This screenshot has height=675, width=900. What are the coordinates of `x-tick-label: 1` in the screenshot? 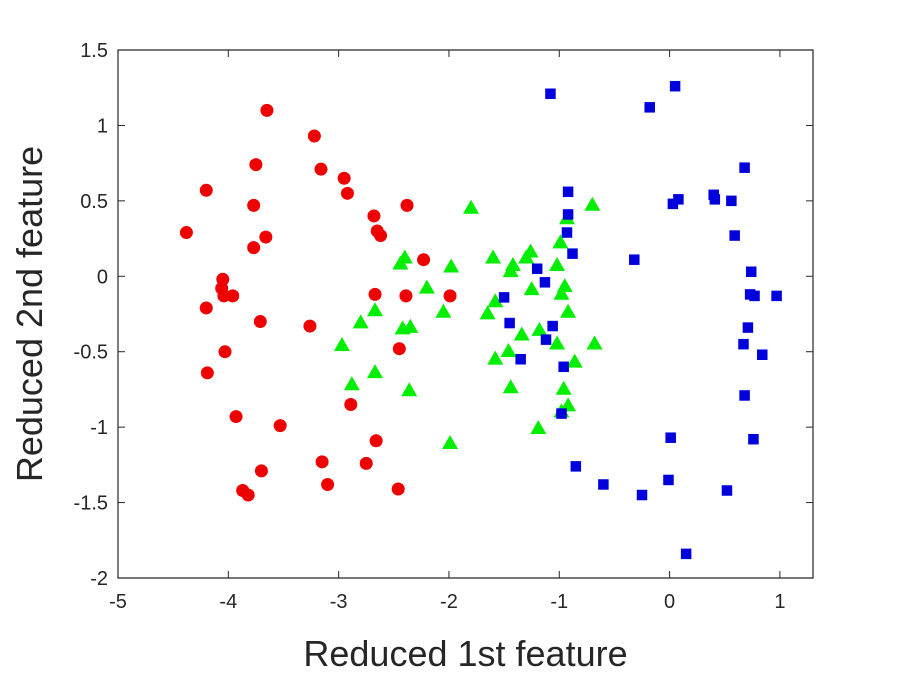 It's located at (779, 602).